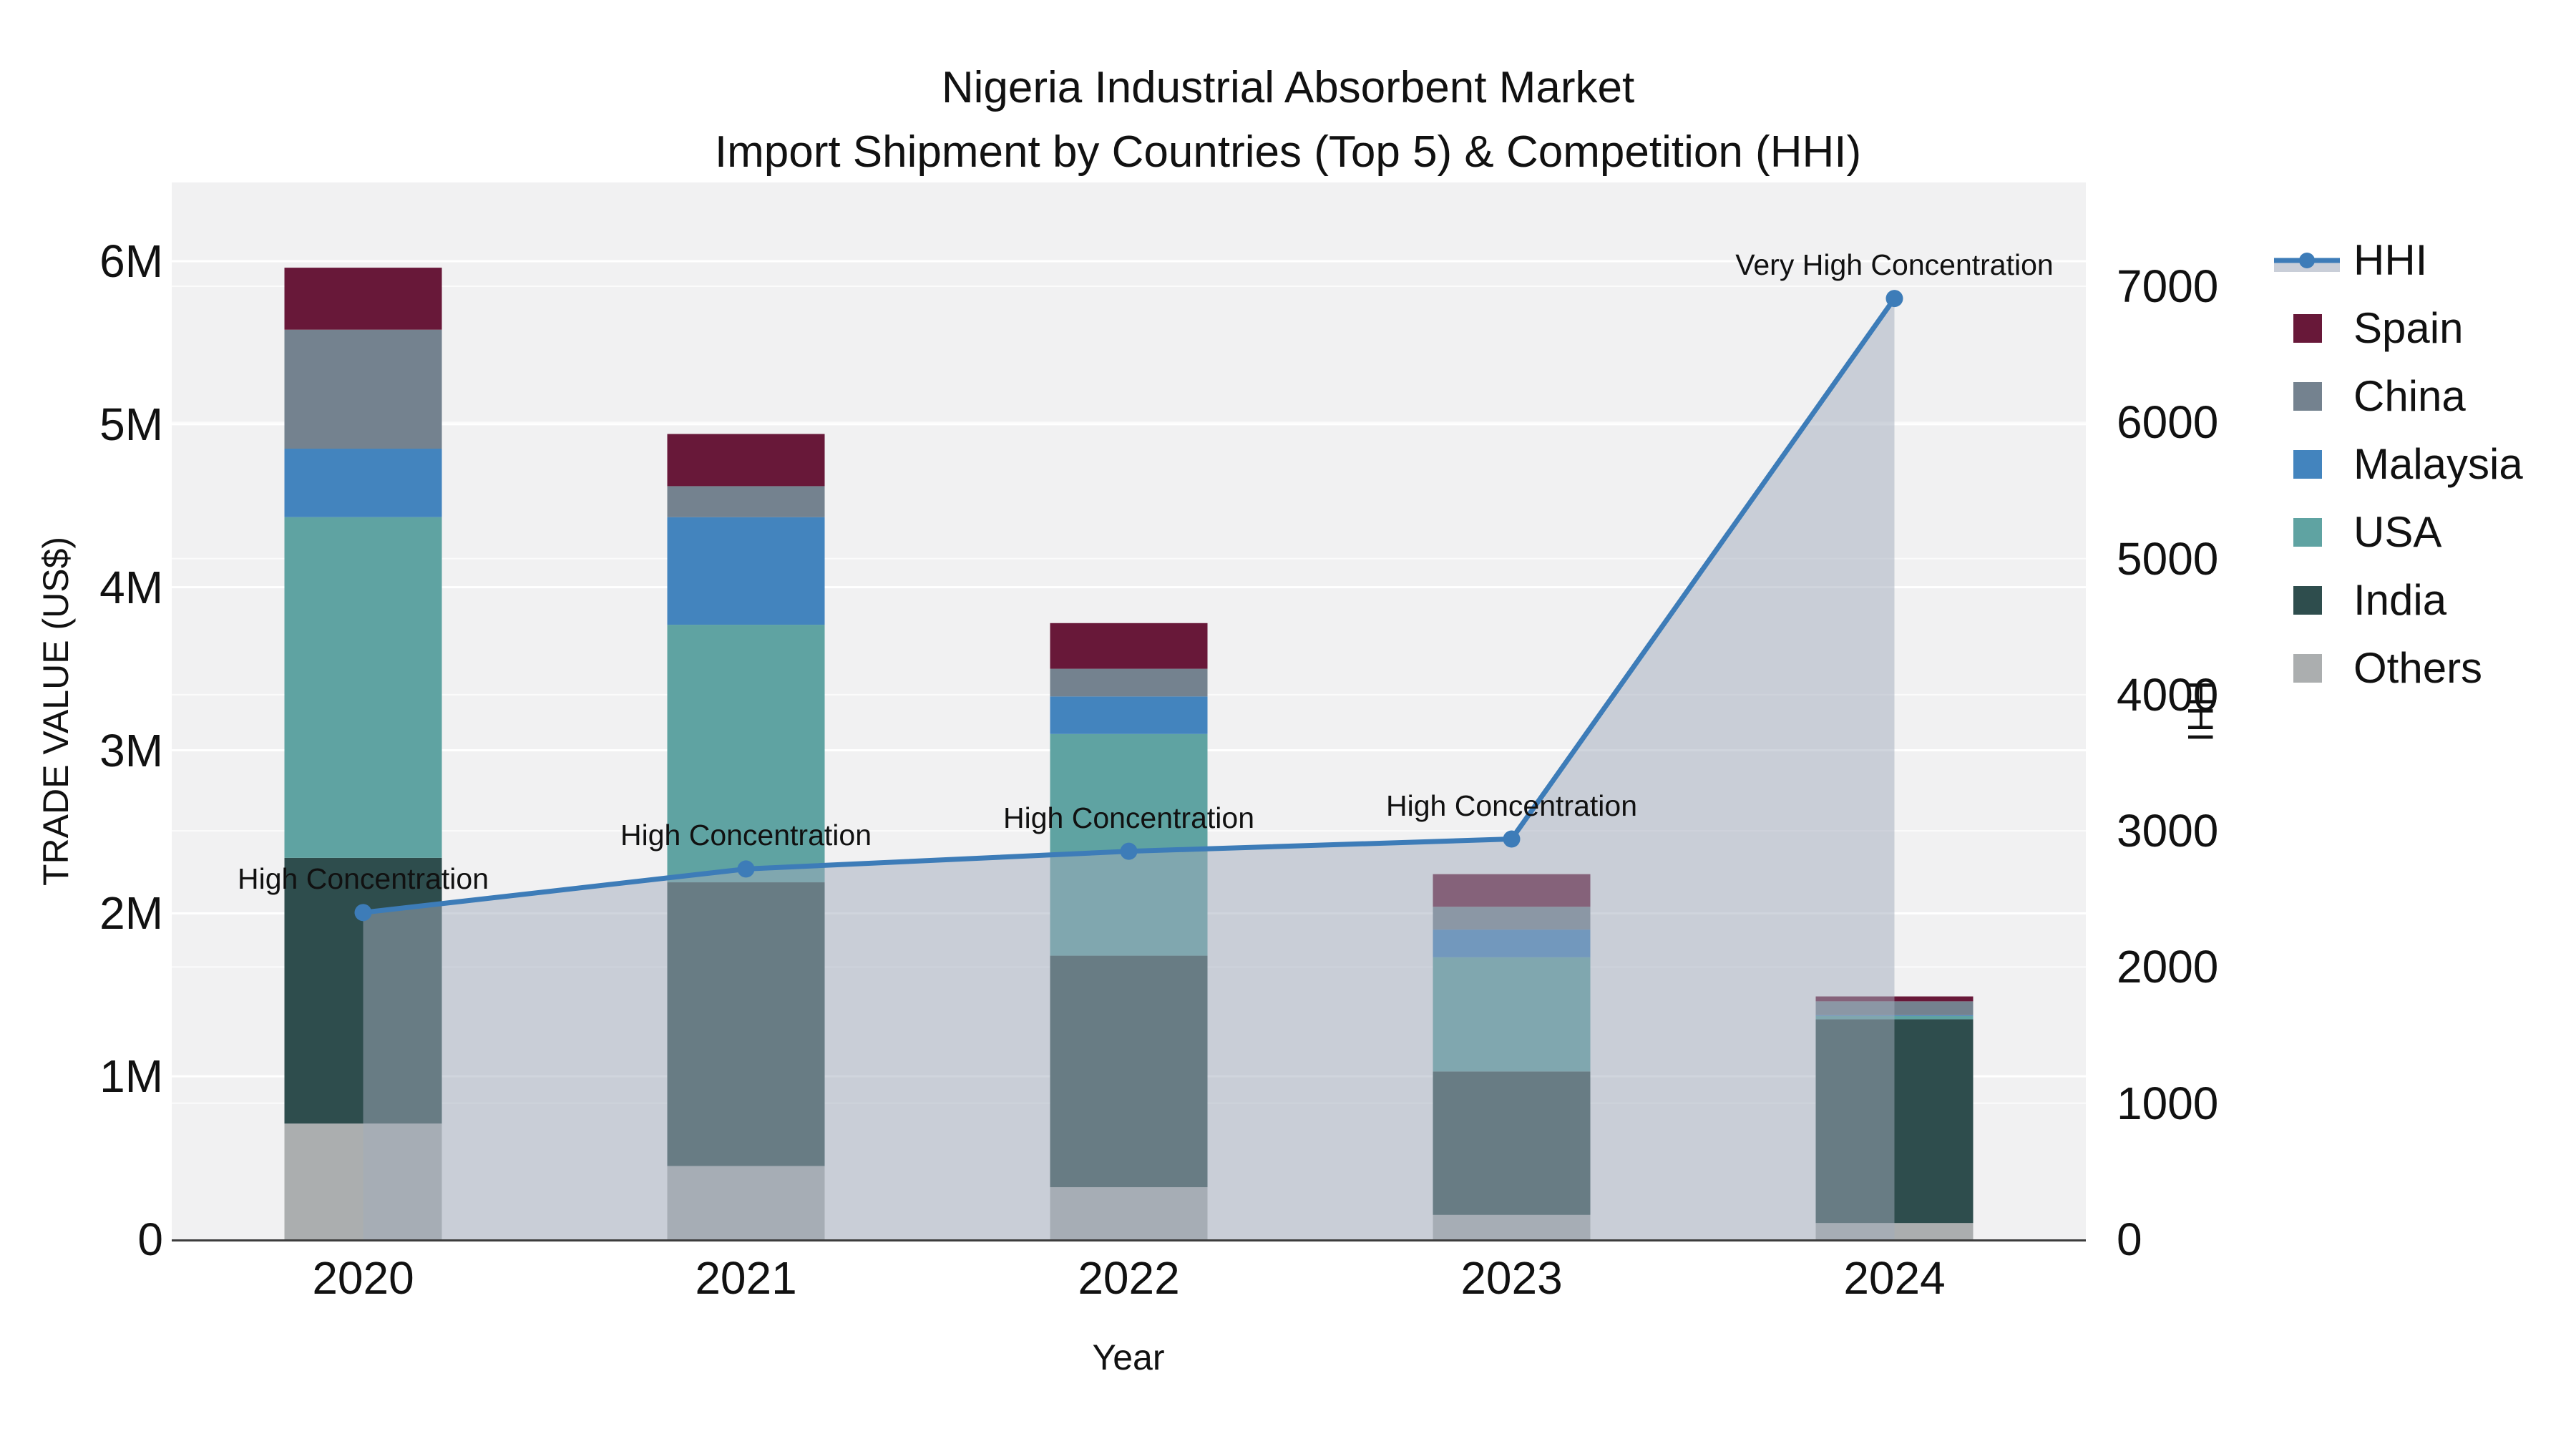 This screenshot has width=2576, height=1449. I want to click on legend-item-others: Others, so click(2398, 668).